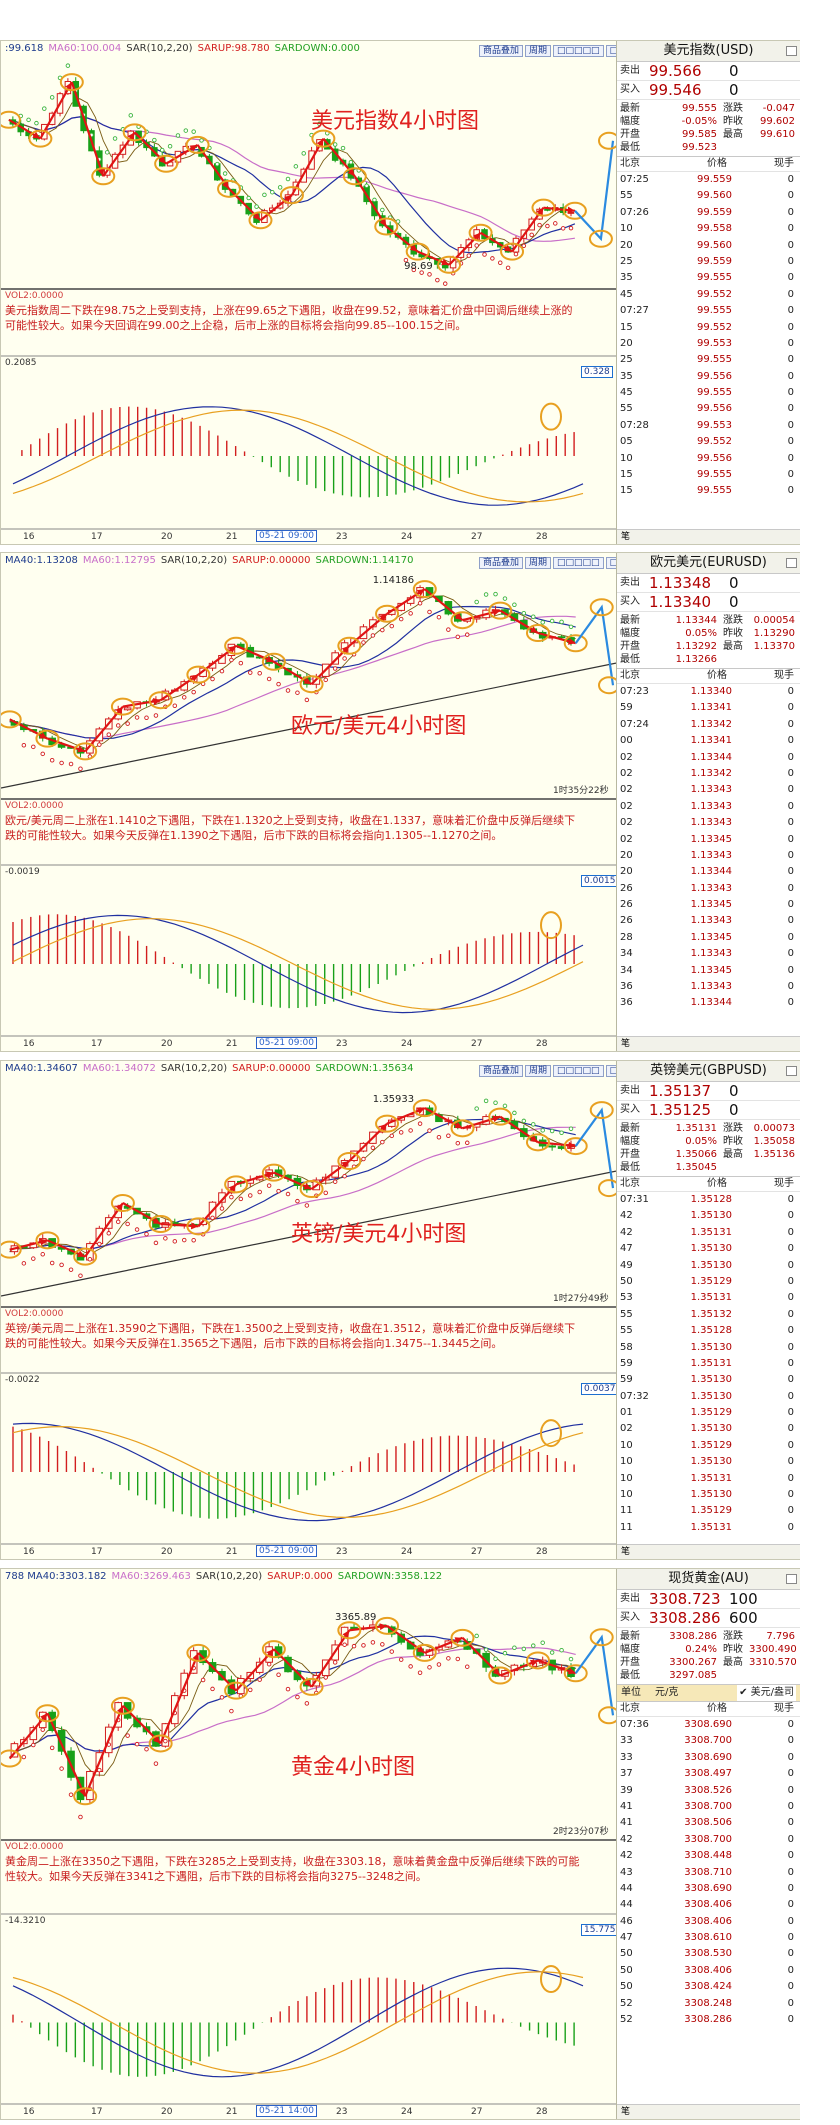 This screenshot has width=840, height=2125. I want to click on sell-row: 卖出 1.35137 0, so click(708, 1091).